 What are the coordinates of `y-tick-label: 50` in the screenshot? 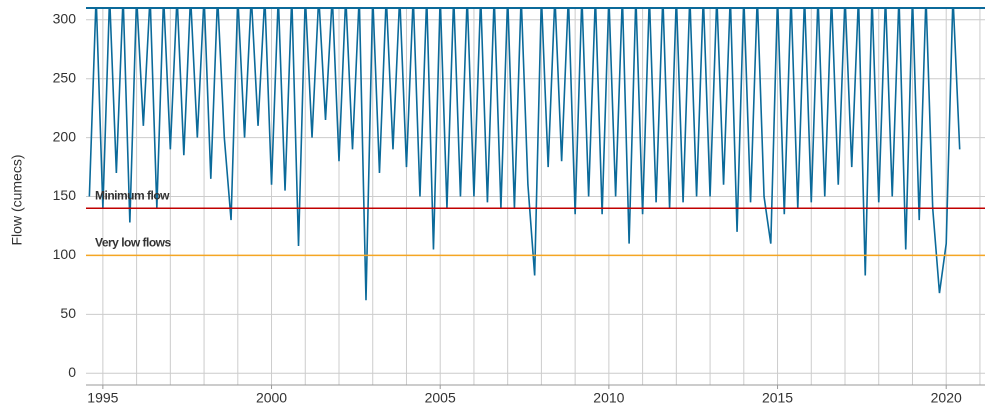 It's located at (68, 313).